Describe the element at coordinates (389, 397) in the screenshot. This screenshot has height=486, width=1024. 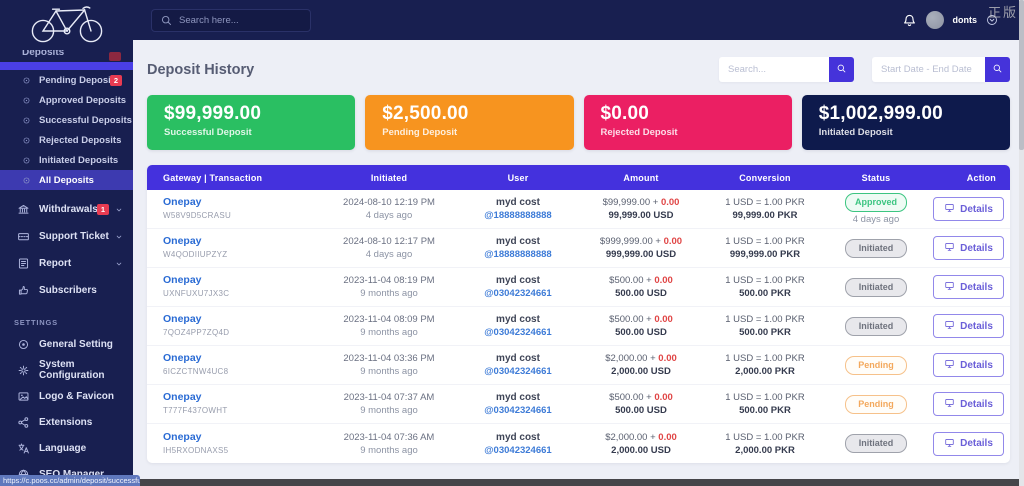
I see `initiated-date: 2023-11-04 07:37 AM` at that location.